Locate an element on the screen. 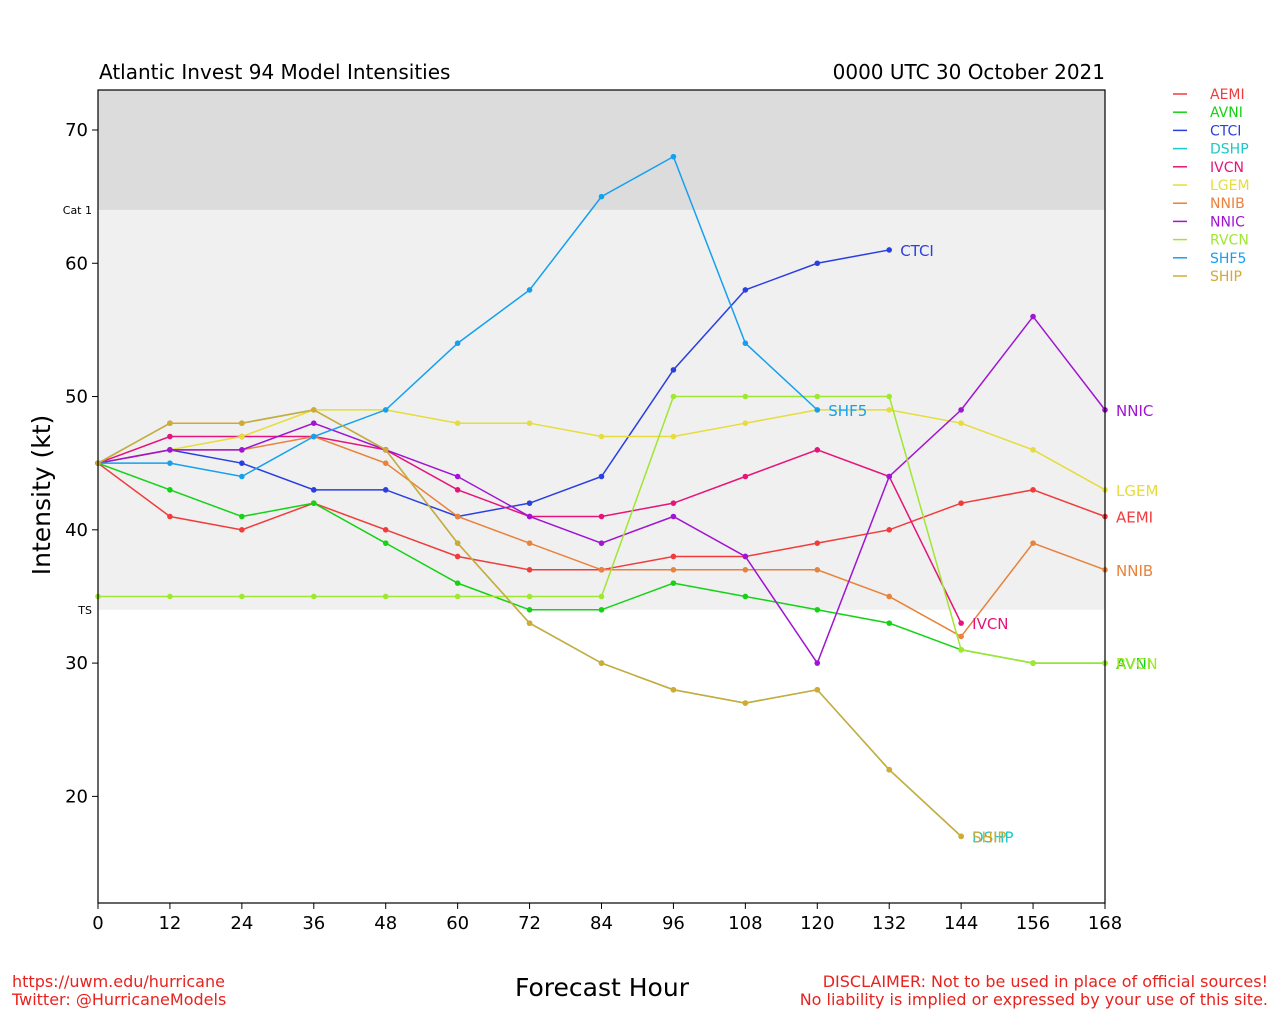 Image resolution: width=1280 pixels, height=1024 pixels. end-label-nnib: NNIB is located at coordinates (1134, 571).